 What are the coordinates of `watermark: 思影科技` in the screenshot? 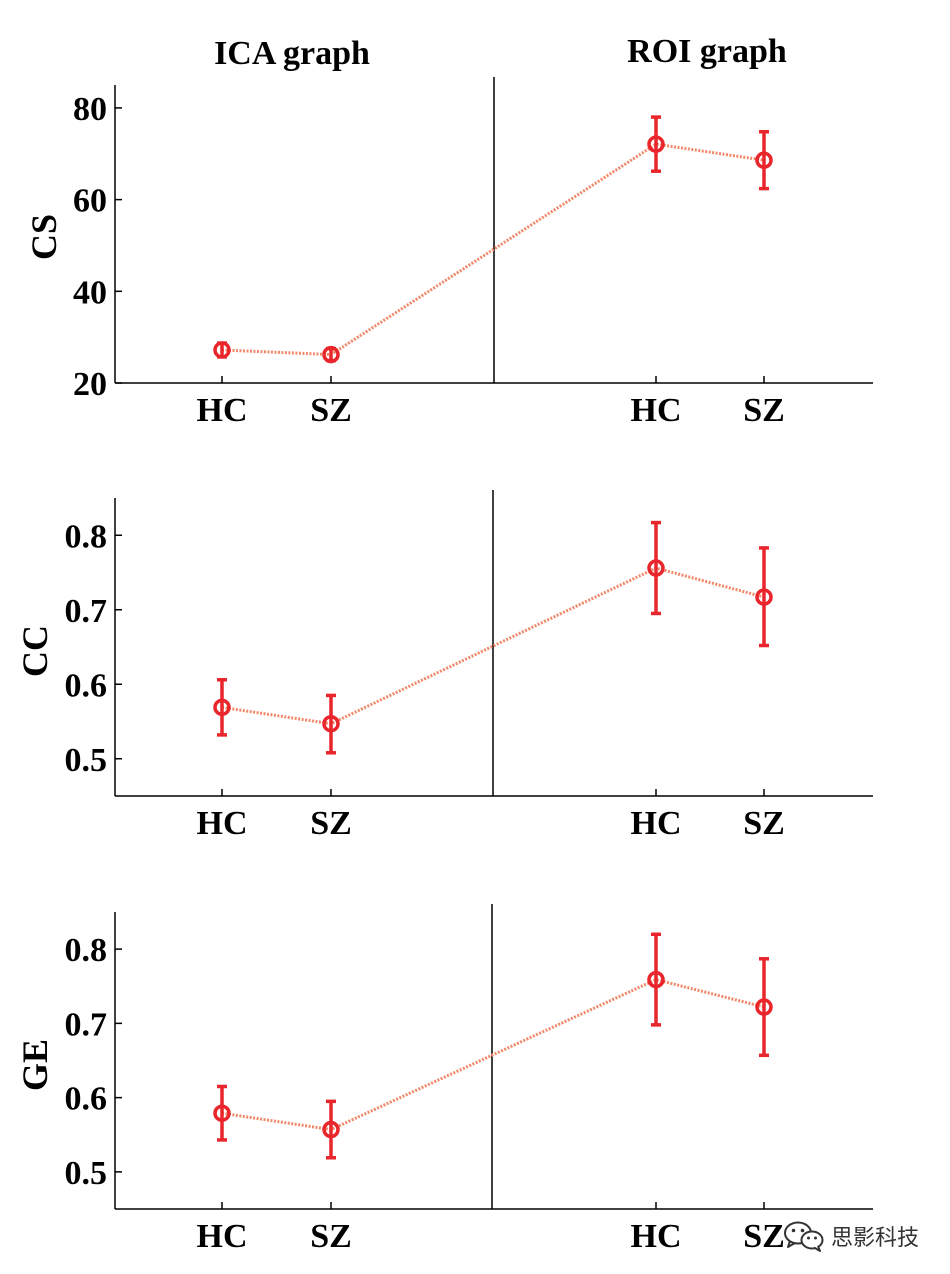 It's located at (851, 1236).